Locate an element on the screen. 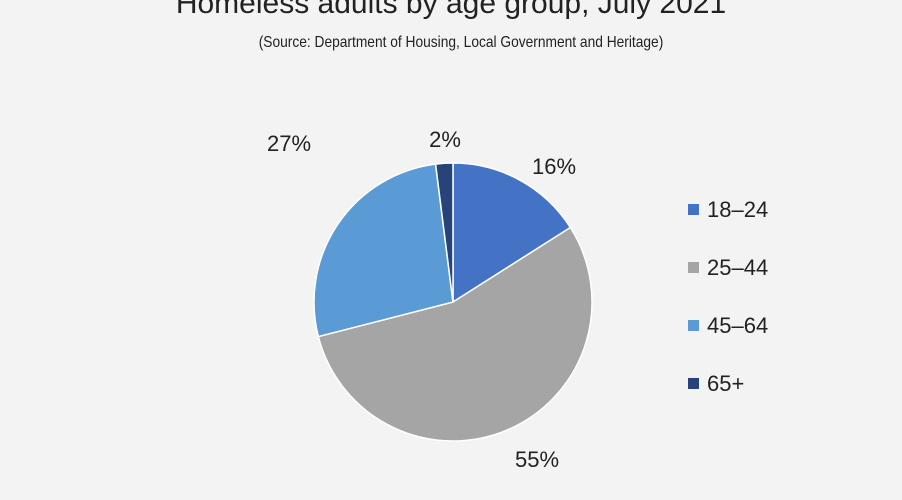  legend-item: 25–44 is located at coordinates (728, 283).